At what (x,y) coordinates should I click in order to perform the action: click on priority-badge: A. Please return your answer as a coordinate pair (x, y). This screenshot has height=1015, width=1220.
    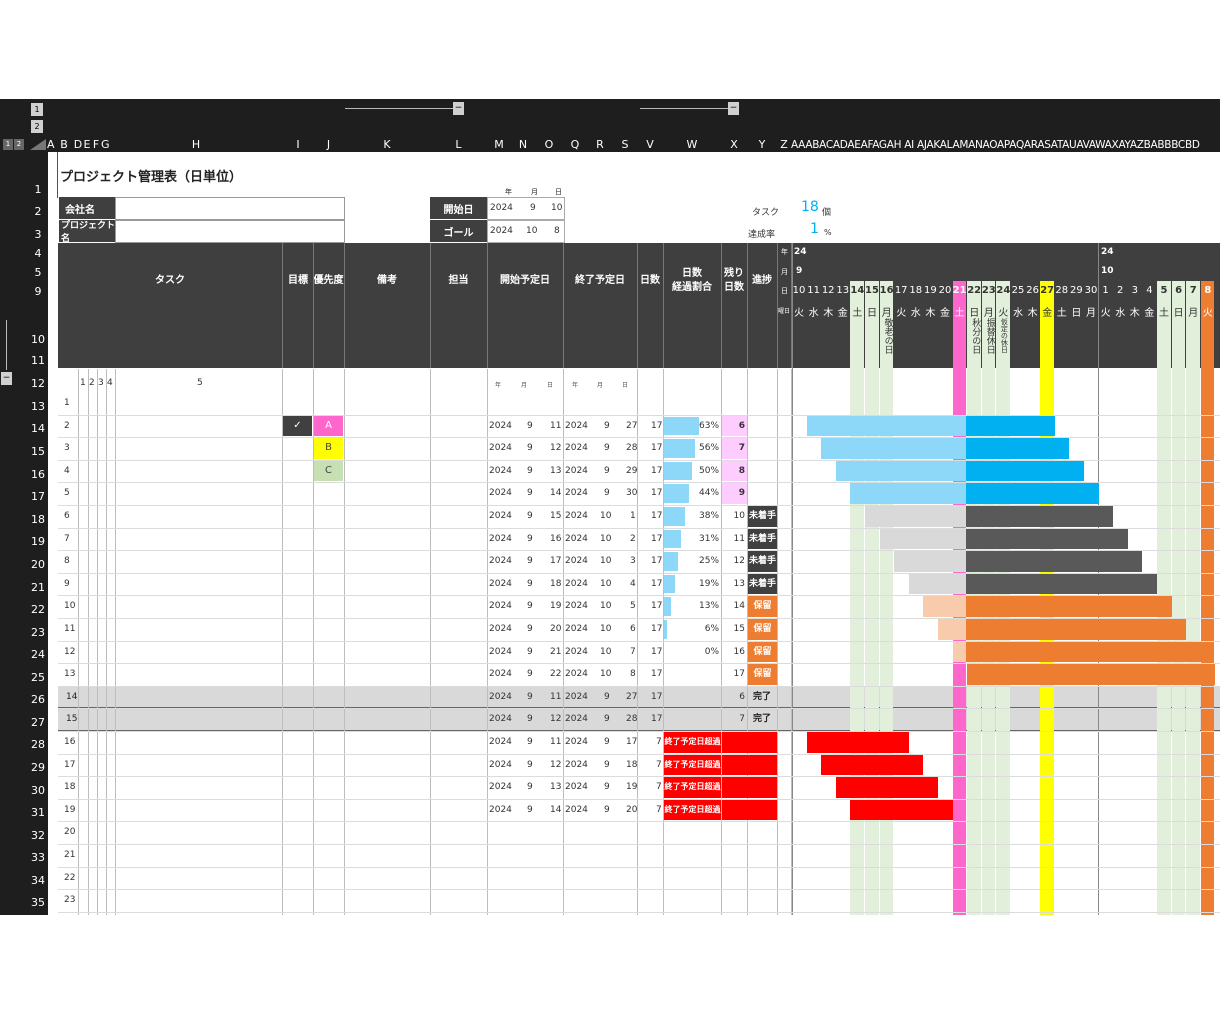
    Looking at the image, I should click on (328, 426).